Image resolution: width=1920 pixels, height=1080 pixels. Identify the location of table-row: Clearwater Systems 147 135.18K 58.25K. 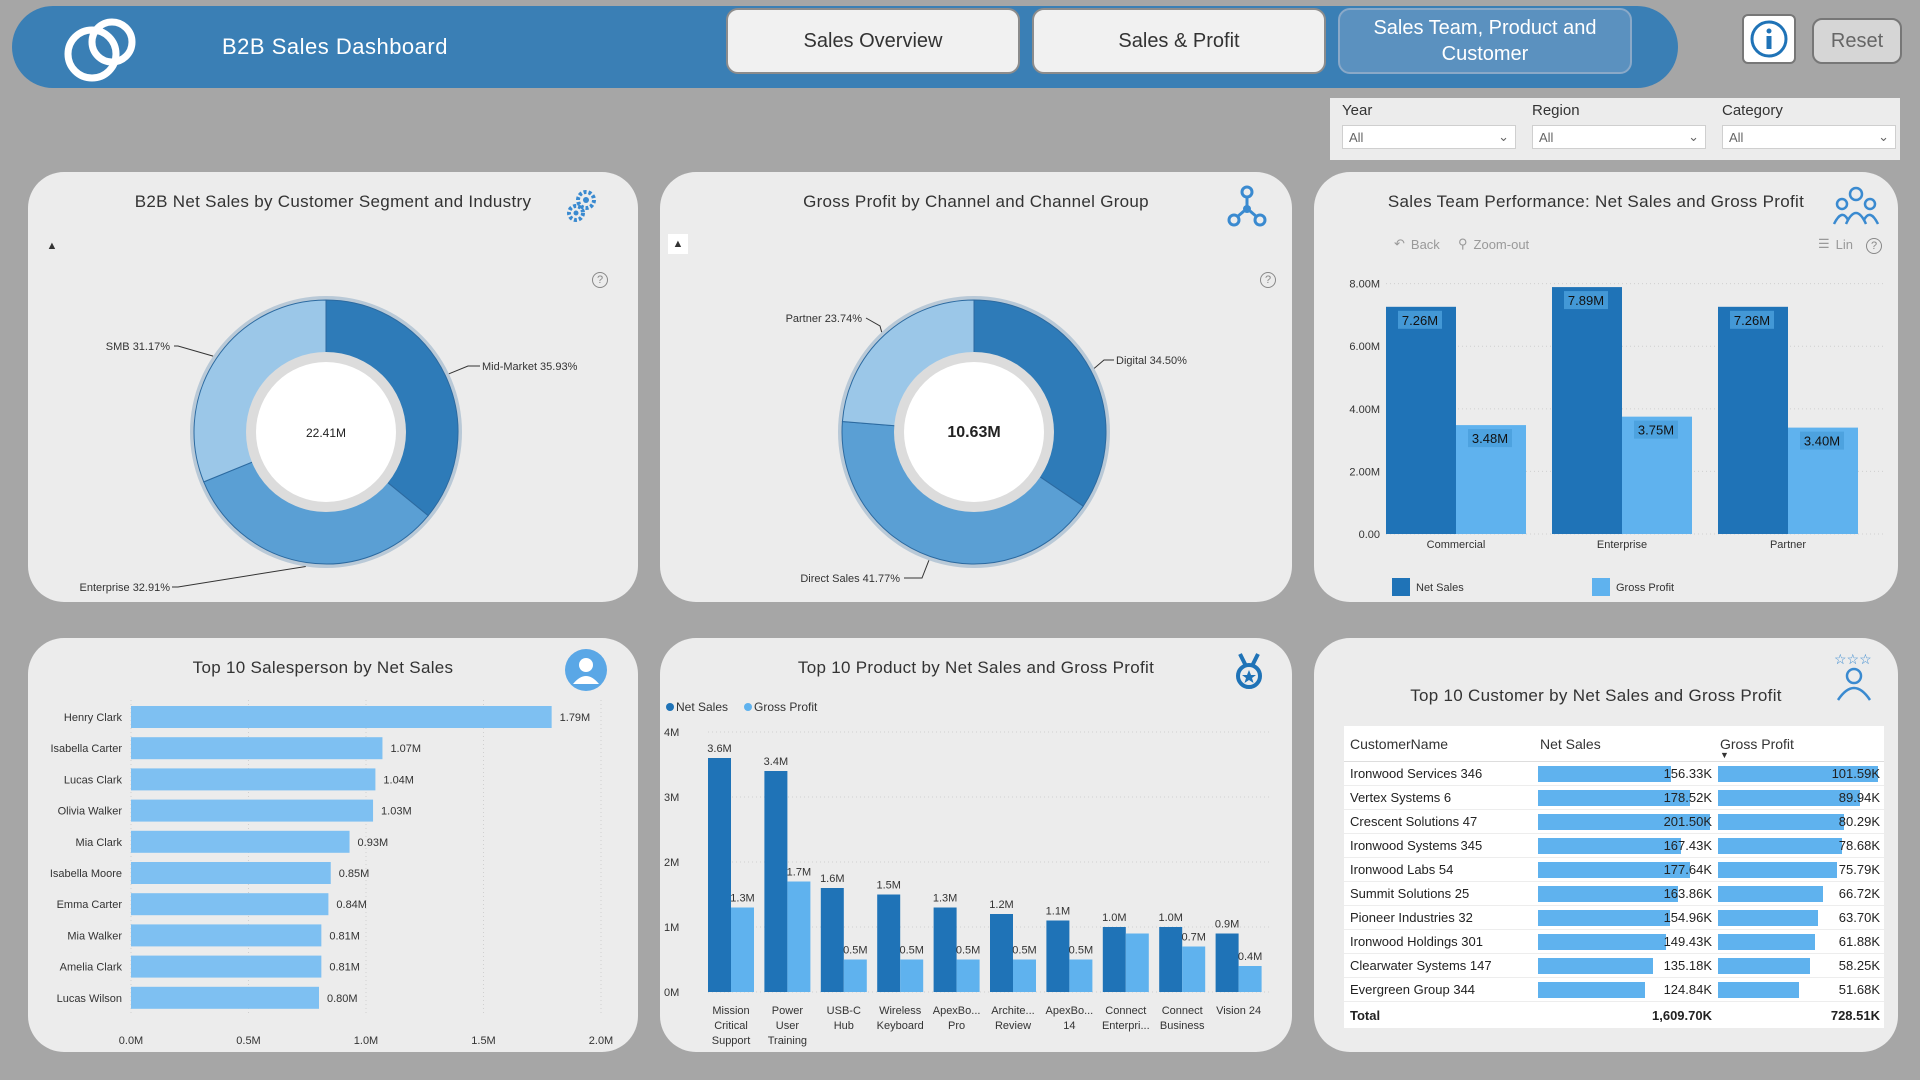
(1614, 966).